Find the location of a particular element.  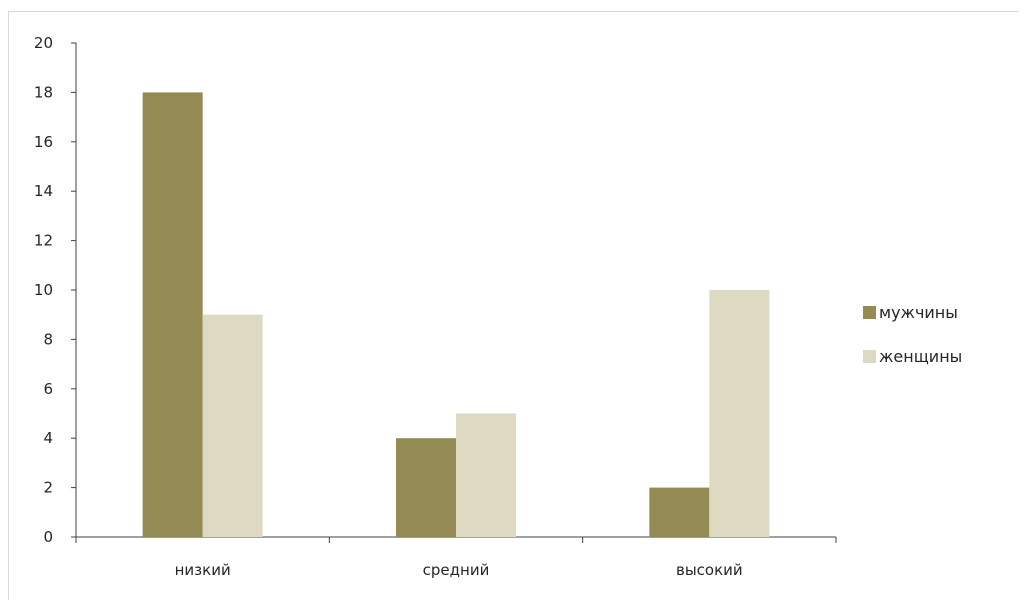

y-axis-tick-labels: 0 2 4 6 8 10 12 14 16 18 20 is located at coordinates (43, 290).